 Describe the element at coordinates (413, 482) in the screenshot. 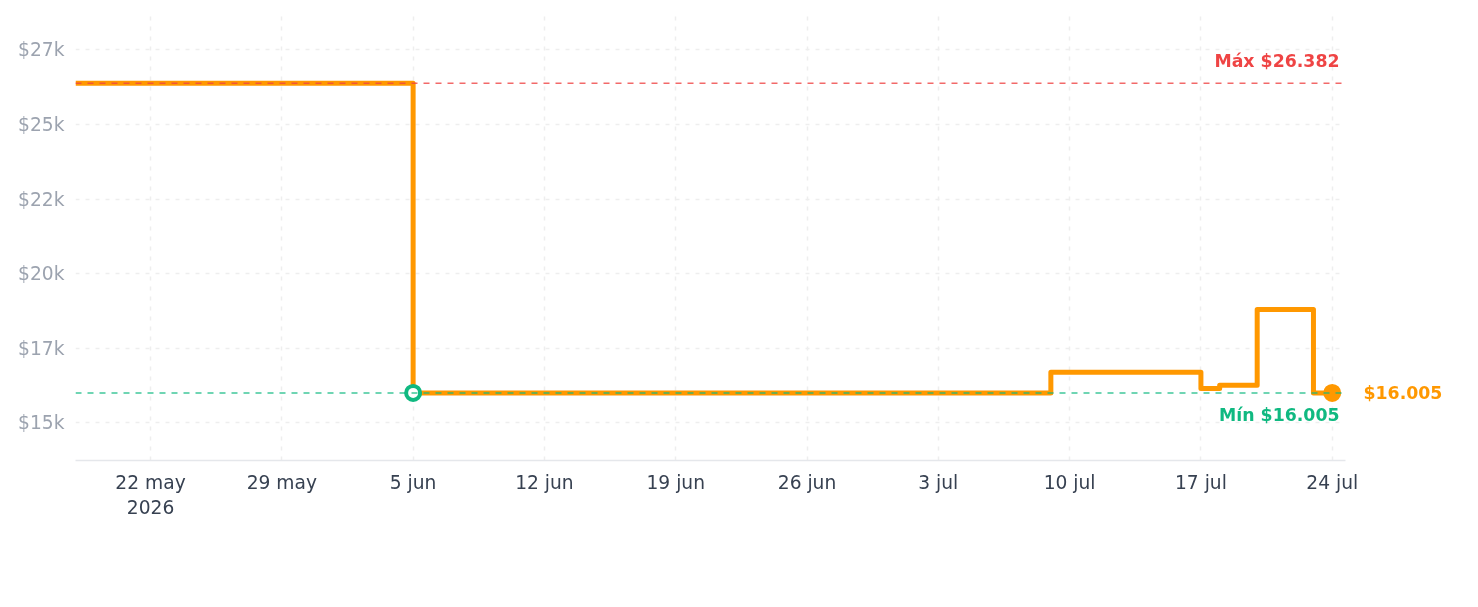

I see `x-tick-label: 5 jun` at that location.